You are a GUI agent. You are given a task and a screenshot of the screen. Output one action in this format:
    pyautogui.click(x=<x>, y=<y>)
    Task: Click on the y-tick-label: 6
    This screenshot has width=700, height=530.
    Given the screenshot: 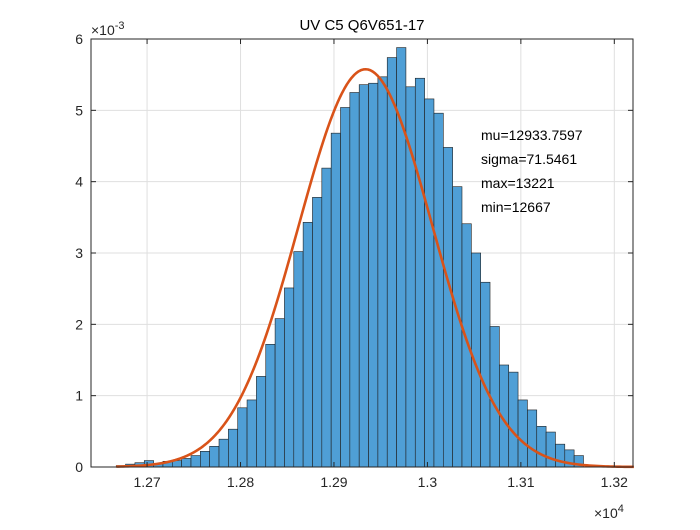 What is the action you would take?
    pyautogui.click(x=79, y=39)
    